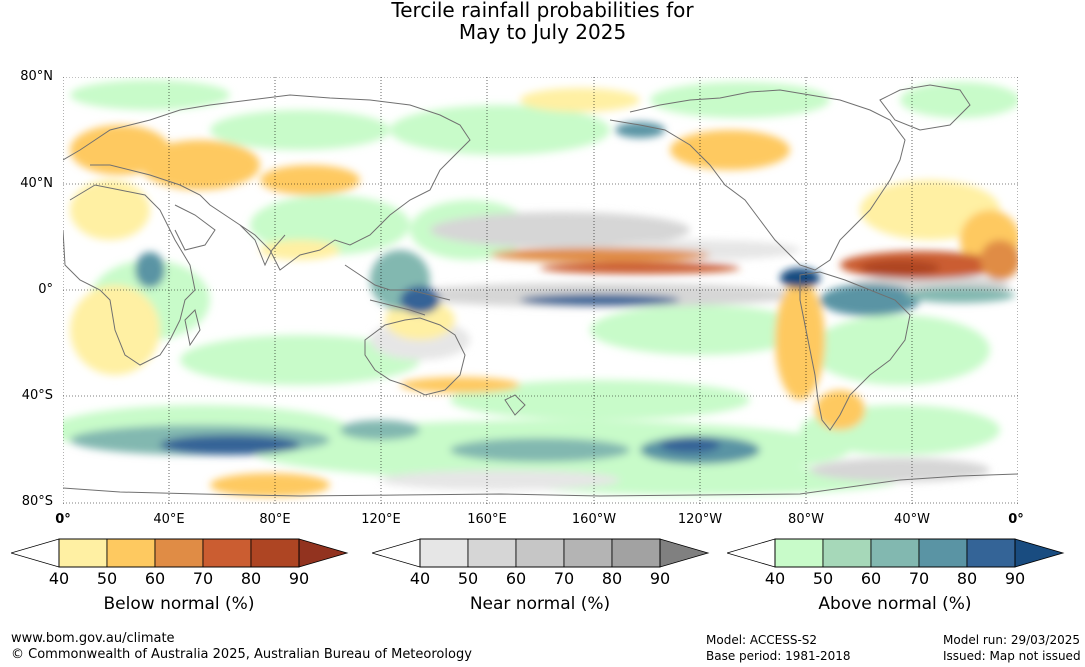 This screenshot has height=667, width=1085. Describe the element at coordinates (36, 76) in the screenshot. I see `lat-label: 80°N` at that location.